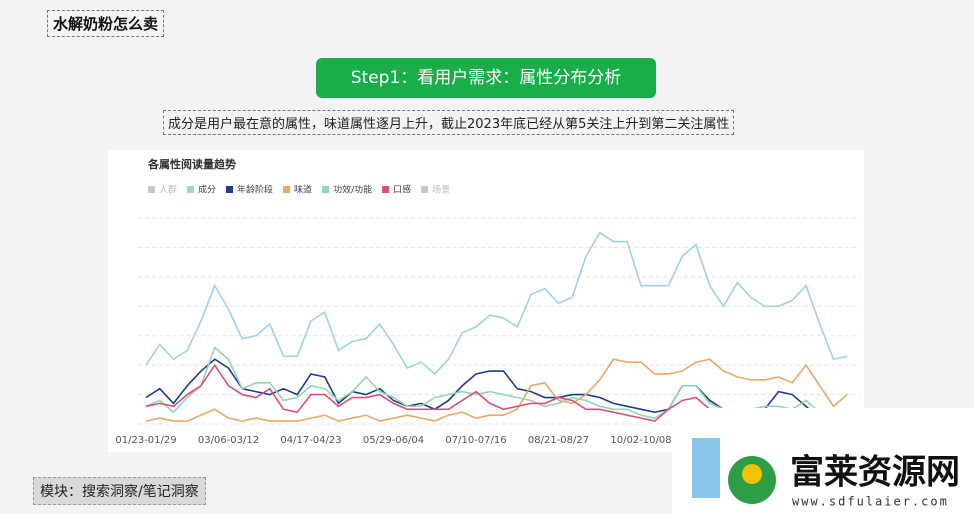 This screenshot has height=514, width=974. I want to click on x-tick-label: 05/29-06/04, so click(393, 440).